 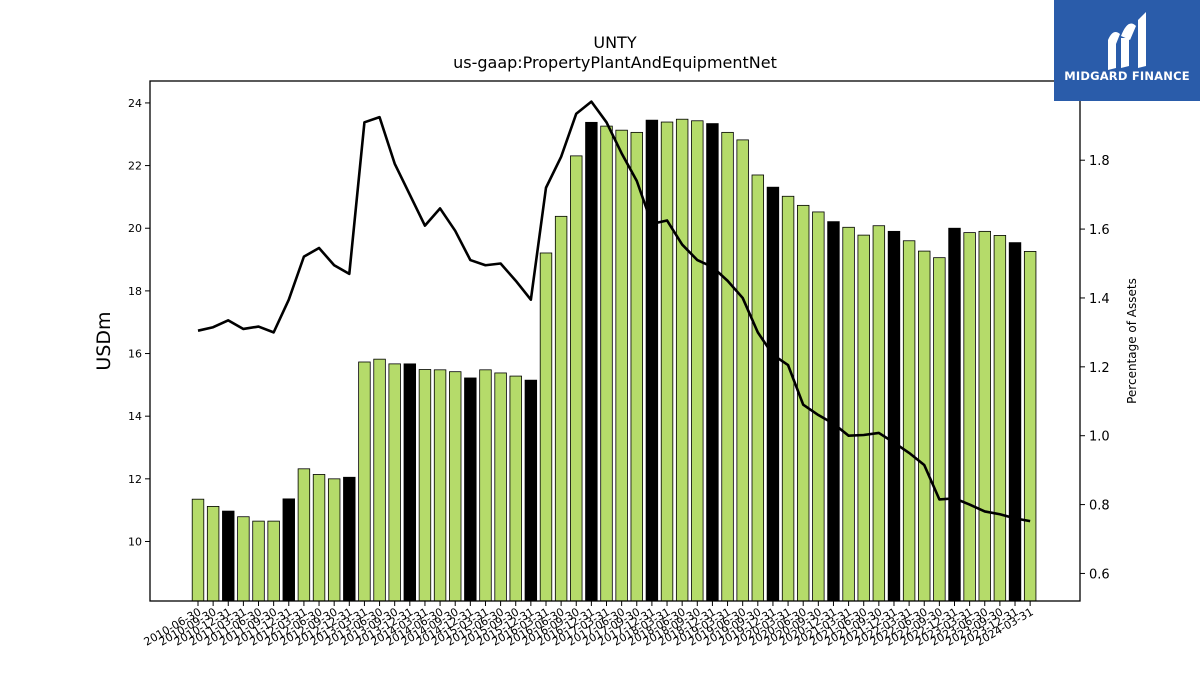 What do you see at coordinates (135, 103) in the screenshot?
I see `y-tick-label-left: 24` at bounding box center [135, 103].